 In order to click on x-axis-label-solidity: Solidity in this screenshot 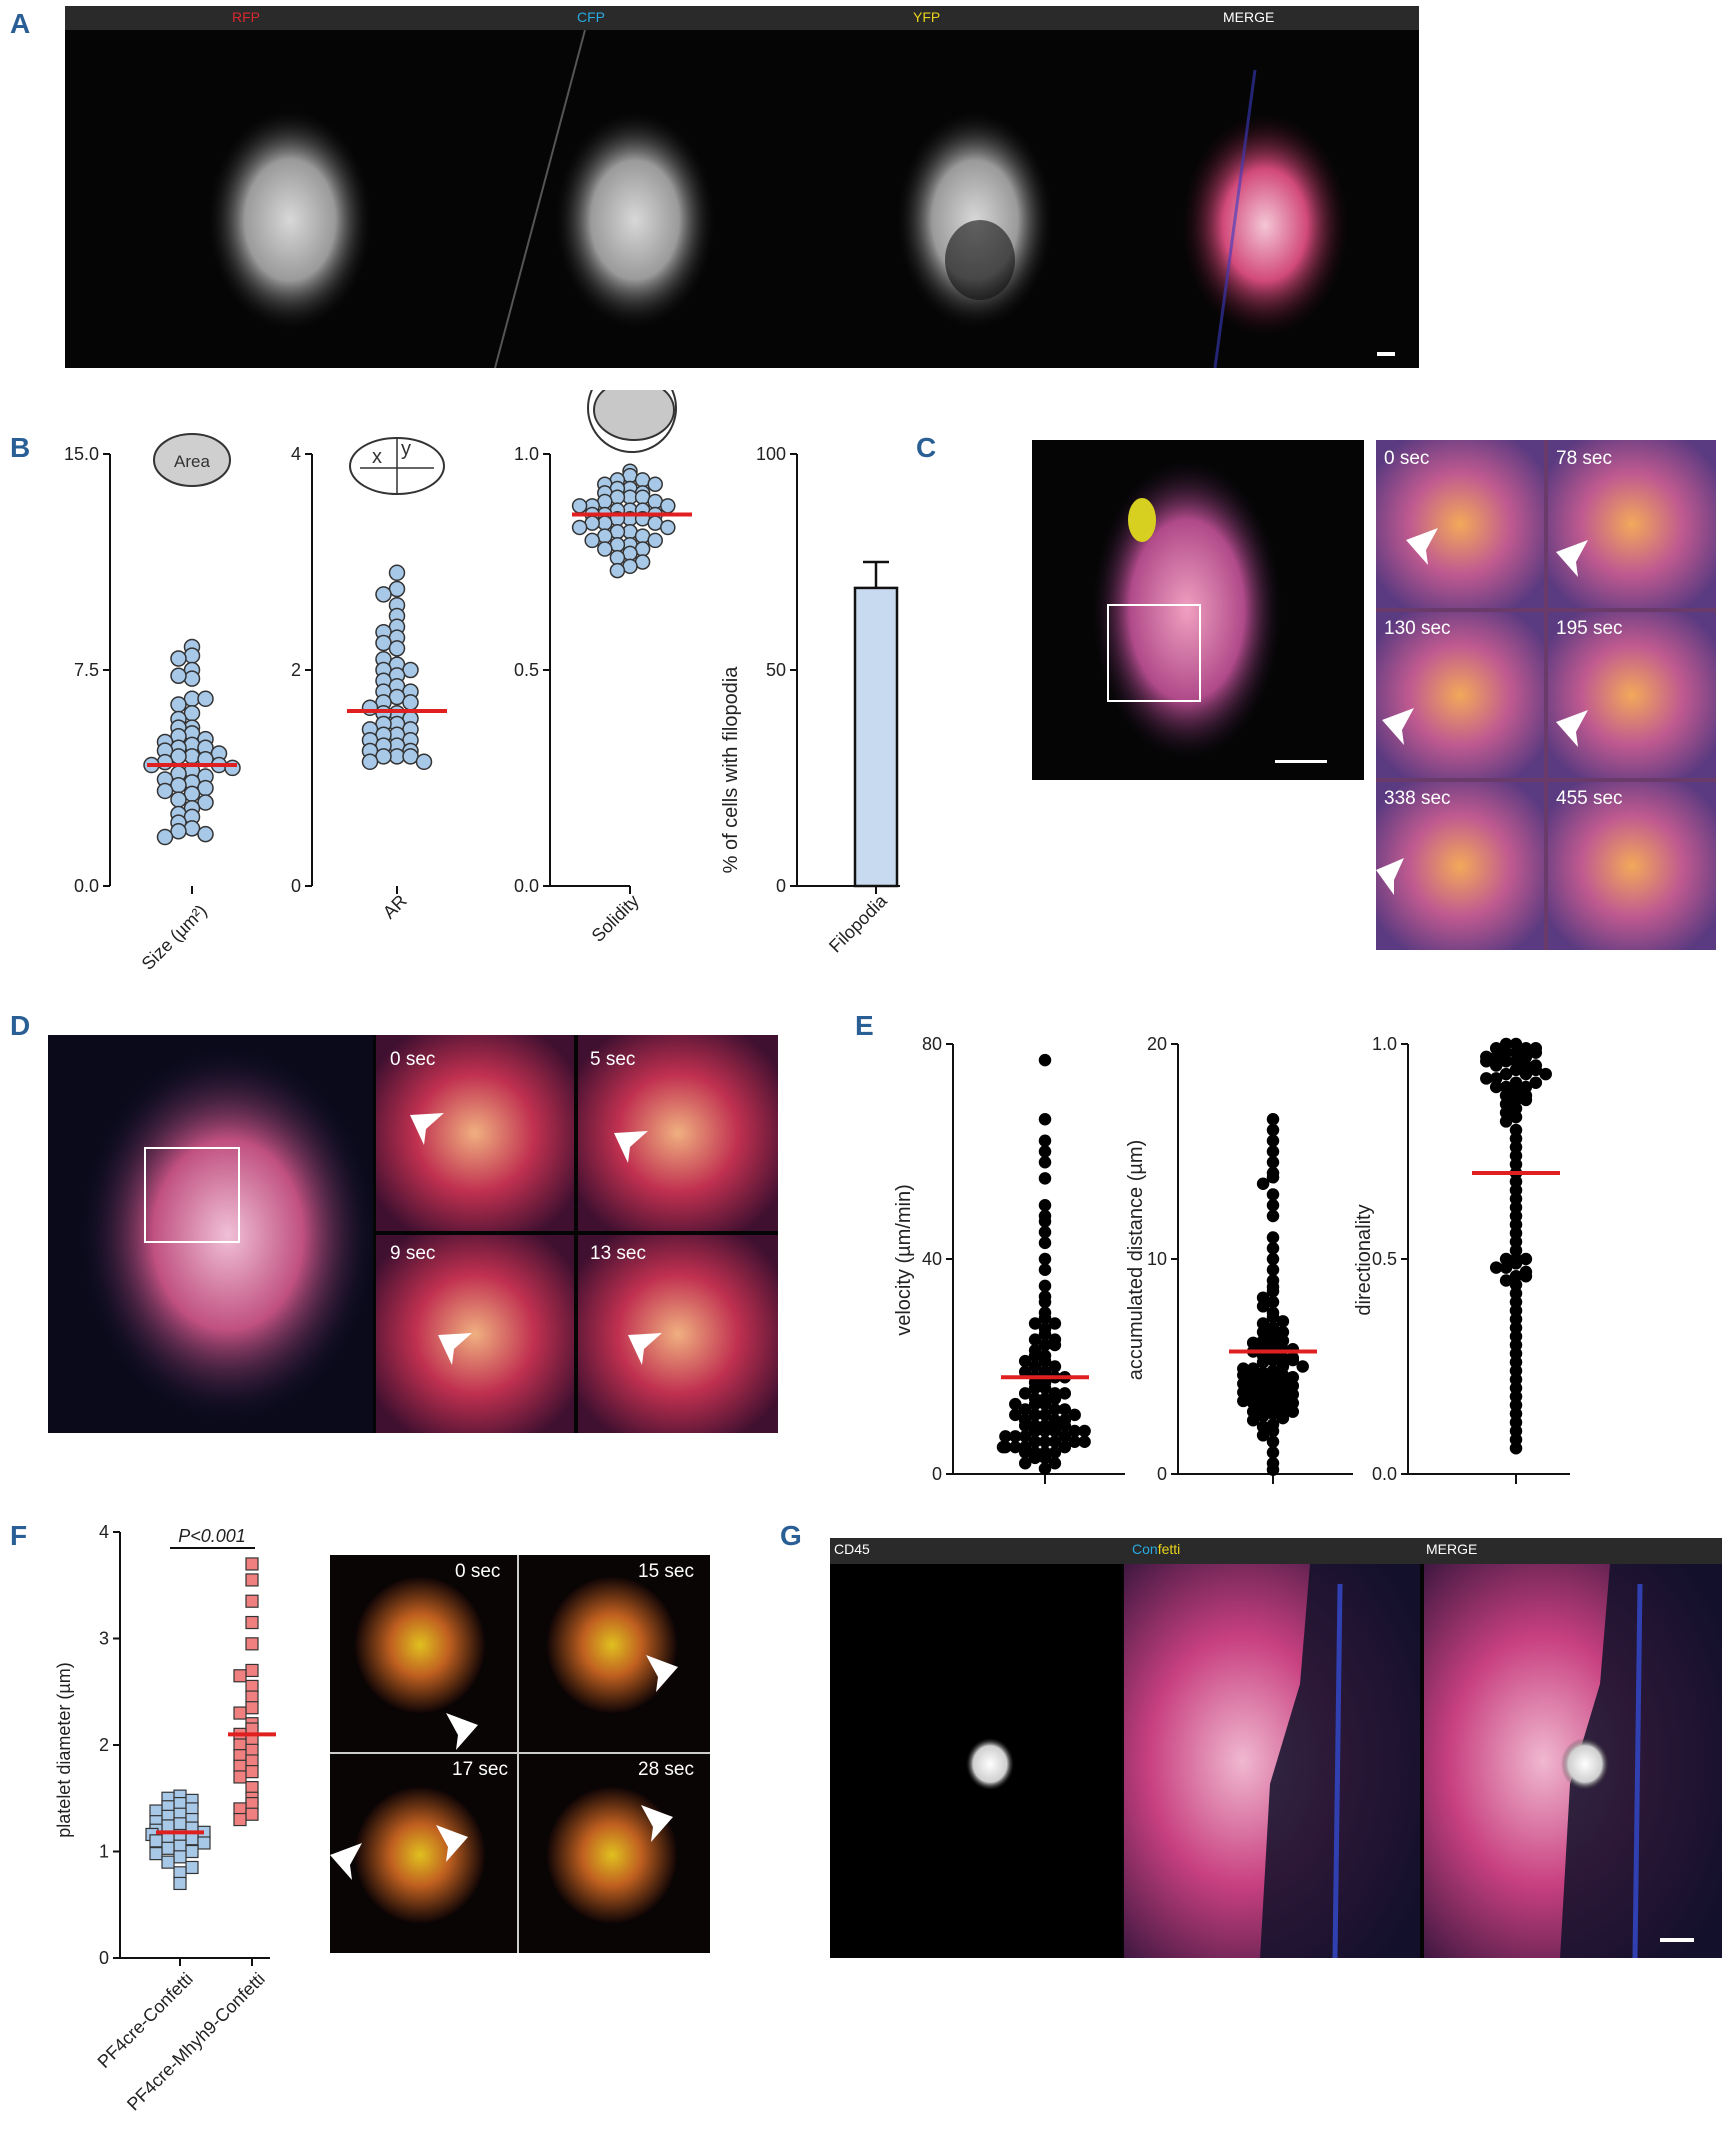, I will do `click(615, 918)`.